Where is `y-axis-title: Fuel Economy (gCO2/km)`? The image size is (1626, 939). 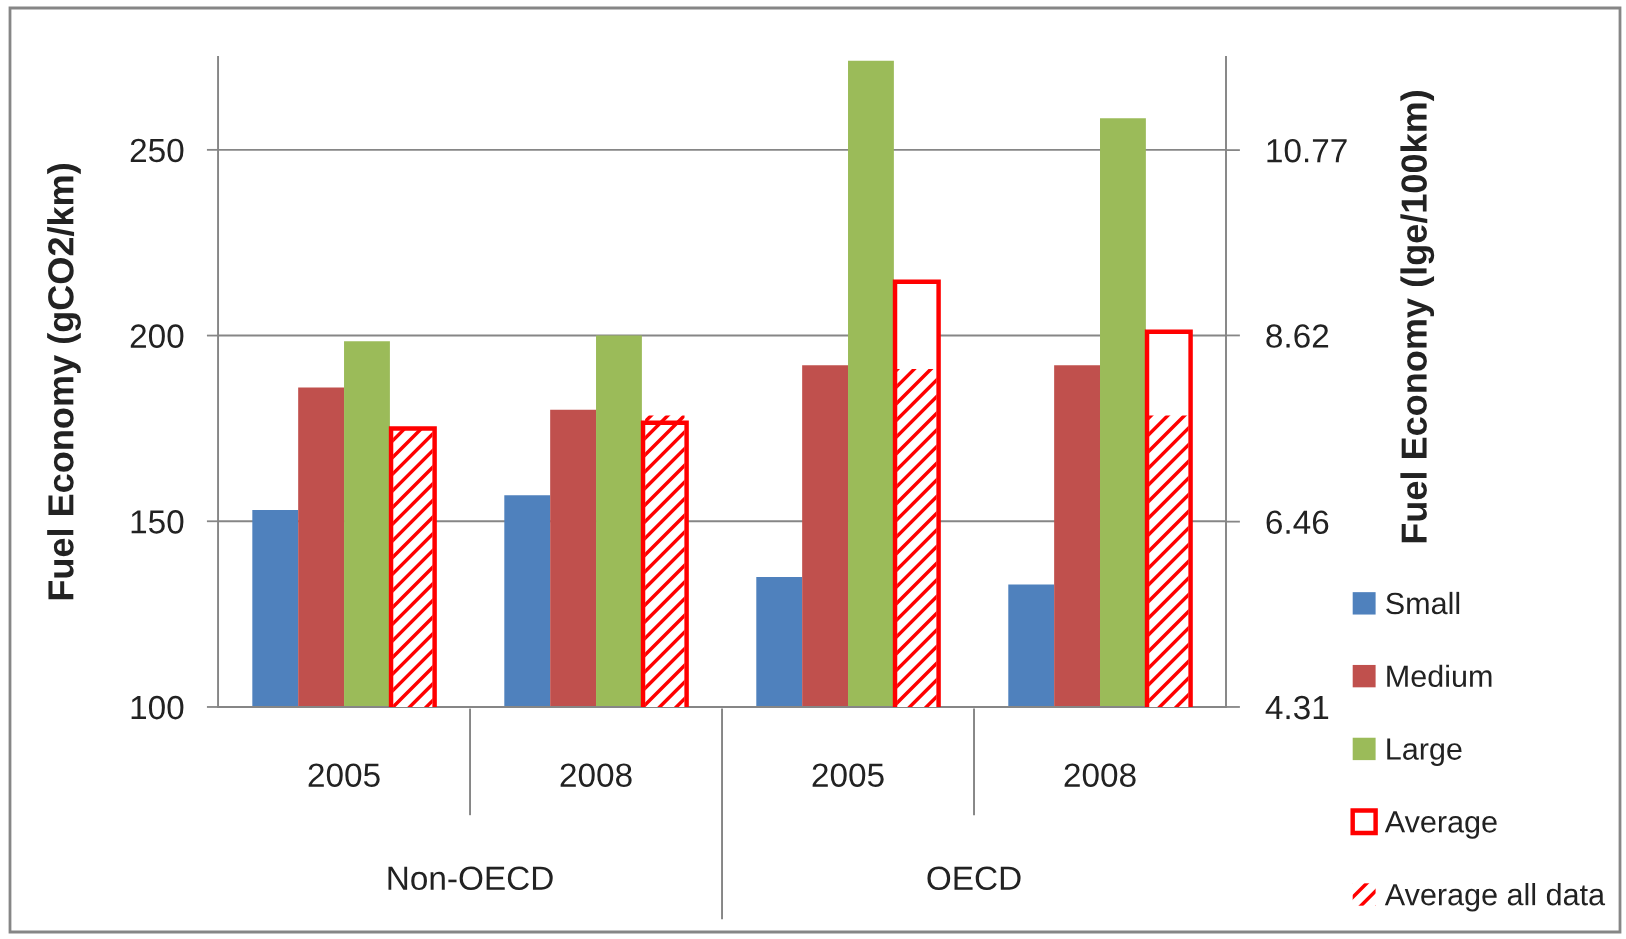 y-axis-title: Fuel Economy (gCO2/km) is located at coordinates (64, 382).